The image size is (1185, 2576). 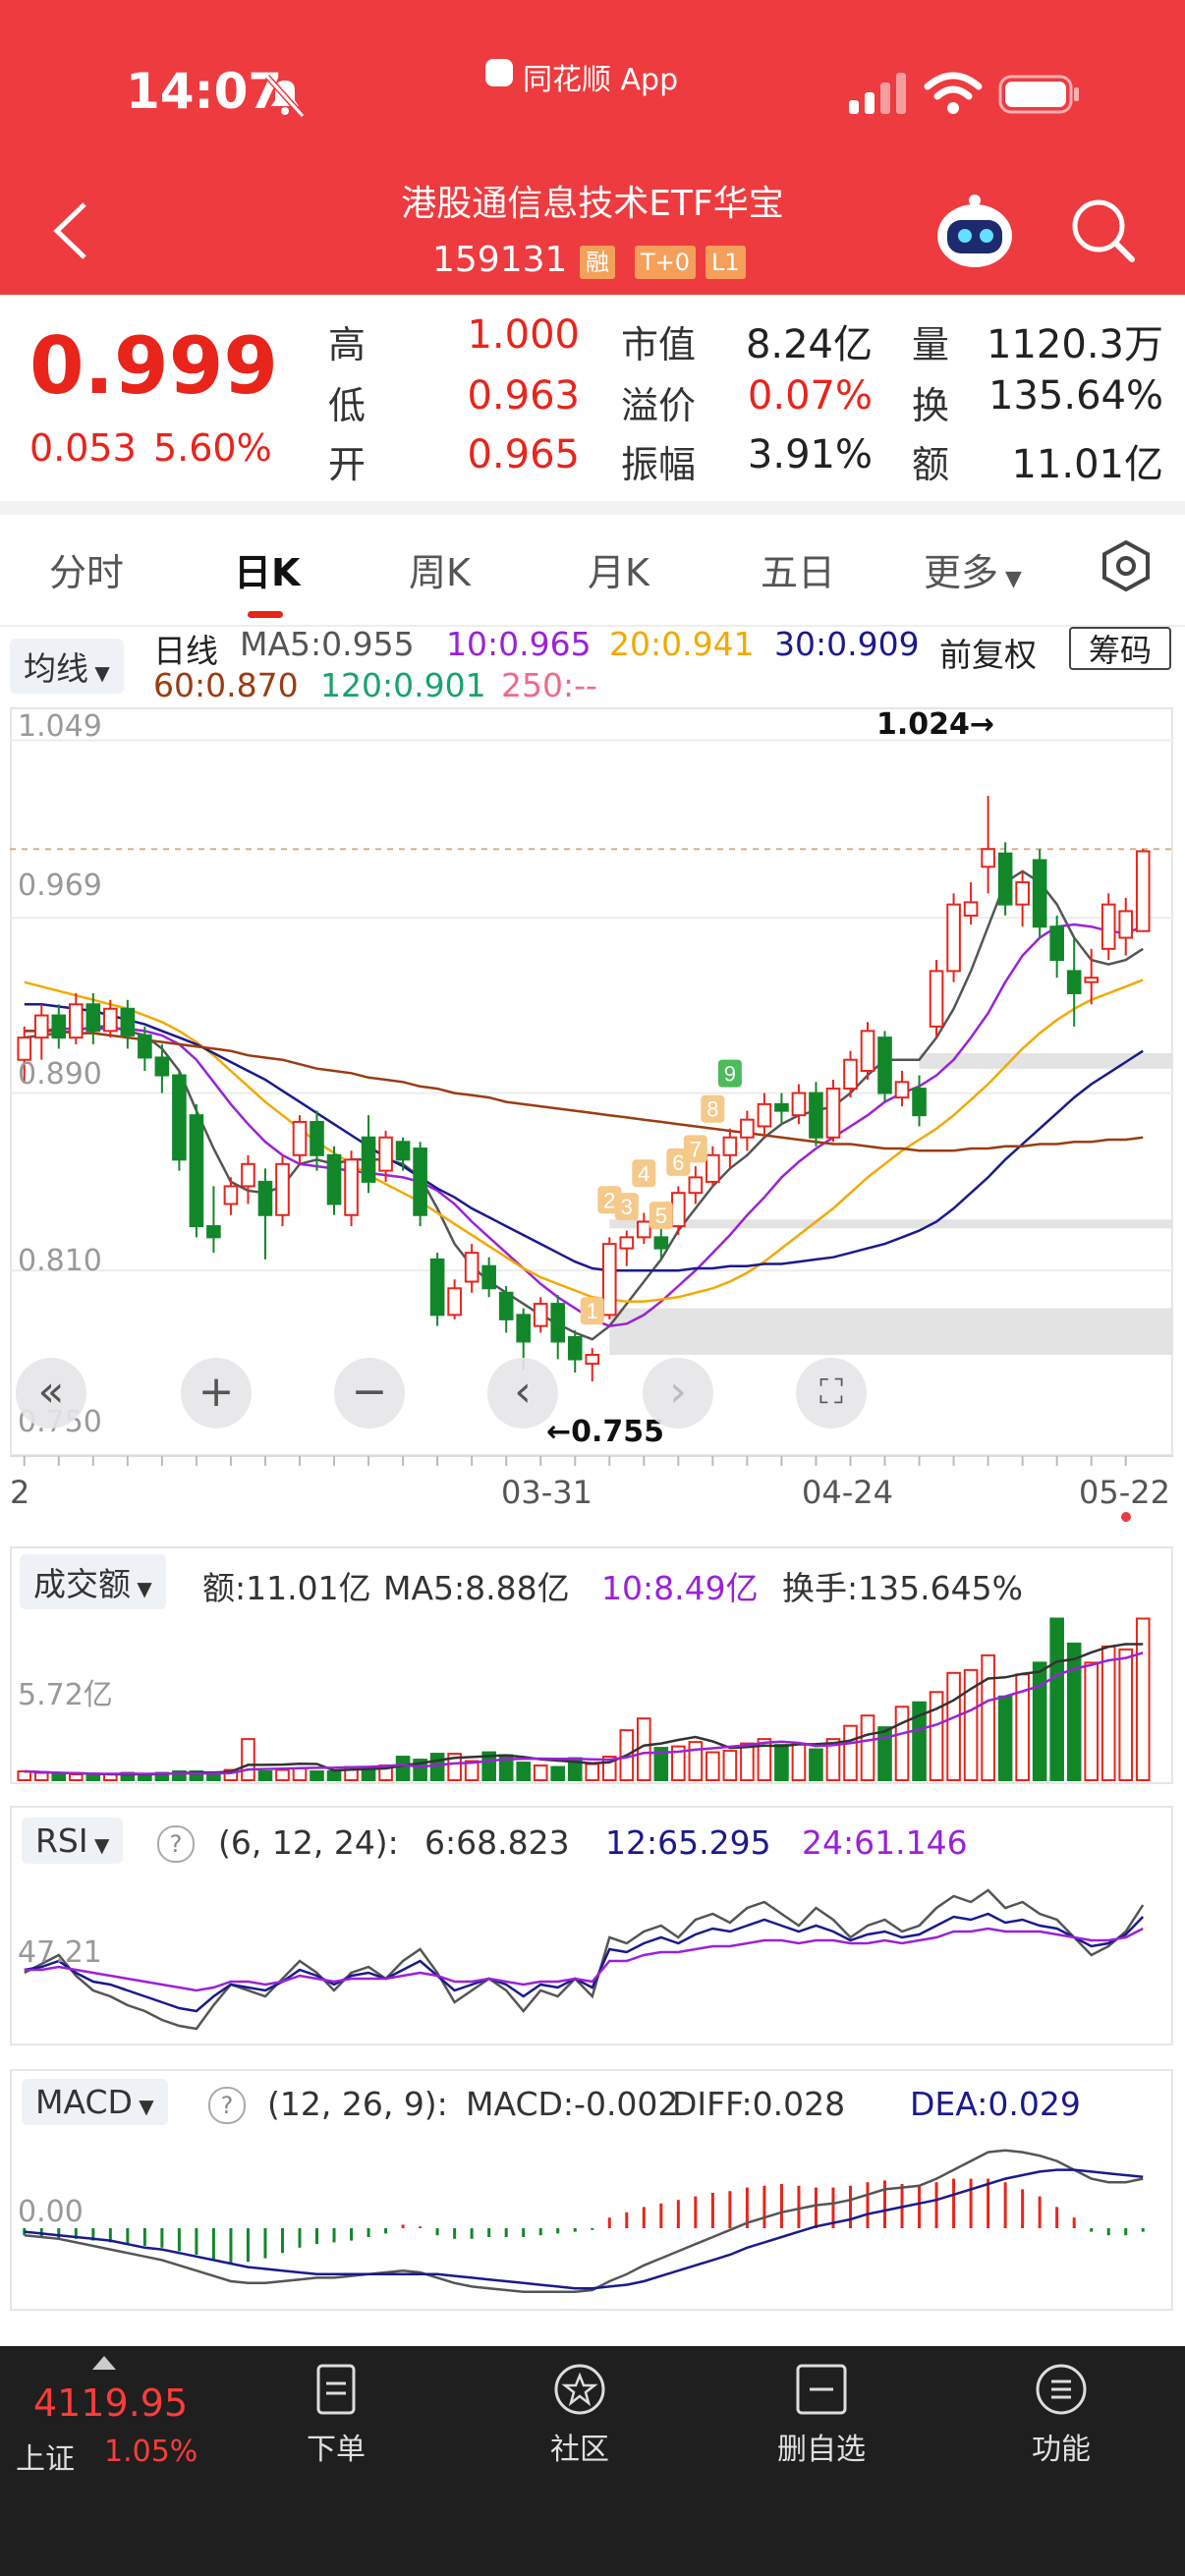 I want to click on signal-number: 6, so click(x=678, y=1162).